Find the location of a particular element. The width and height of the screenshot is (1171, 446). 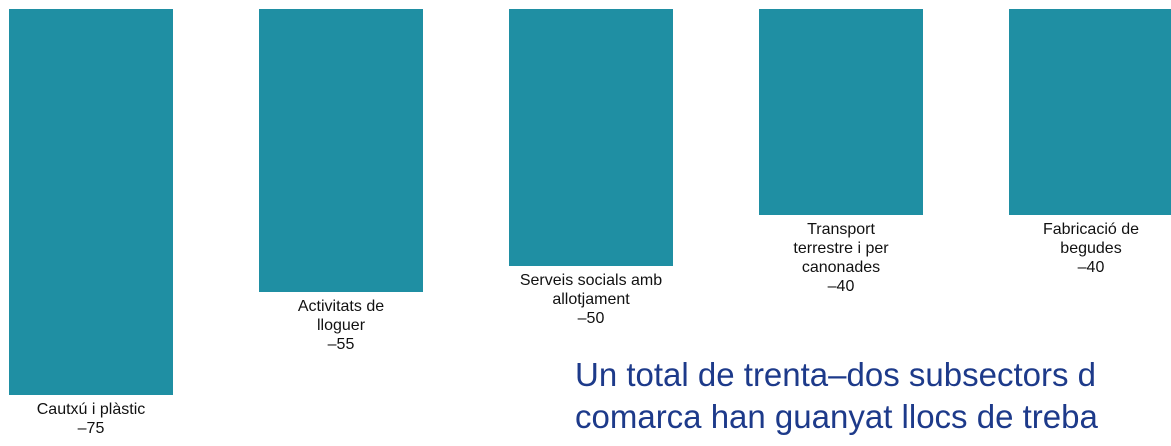

value-label: –50 is located at coordinates (591, 319).